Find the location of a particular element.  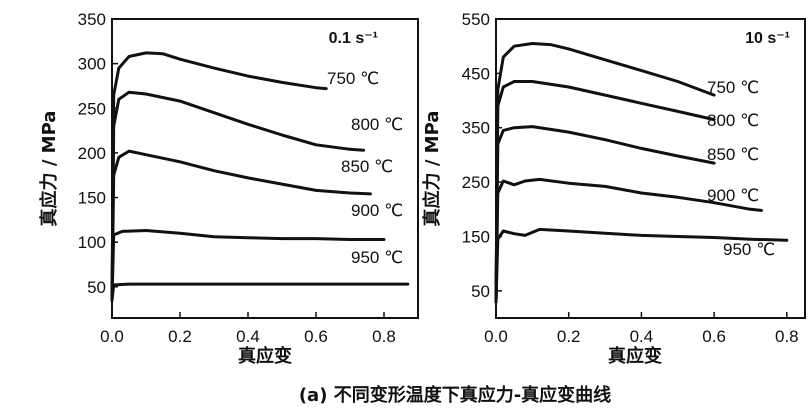

y-tick-label: 450 is located at coordinates (476, 73).